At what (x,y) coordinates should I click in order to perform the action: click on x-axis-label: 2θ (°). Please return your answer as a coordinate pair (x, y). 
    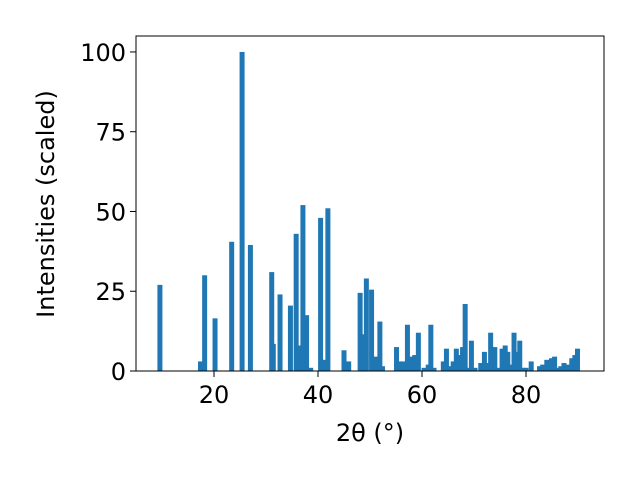
    Looking at the image, I should click on (370, 433).